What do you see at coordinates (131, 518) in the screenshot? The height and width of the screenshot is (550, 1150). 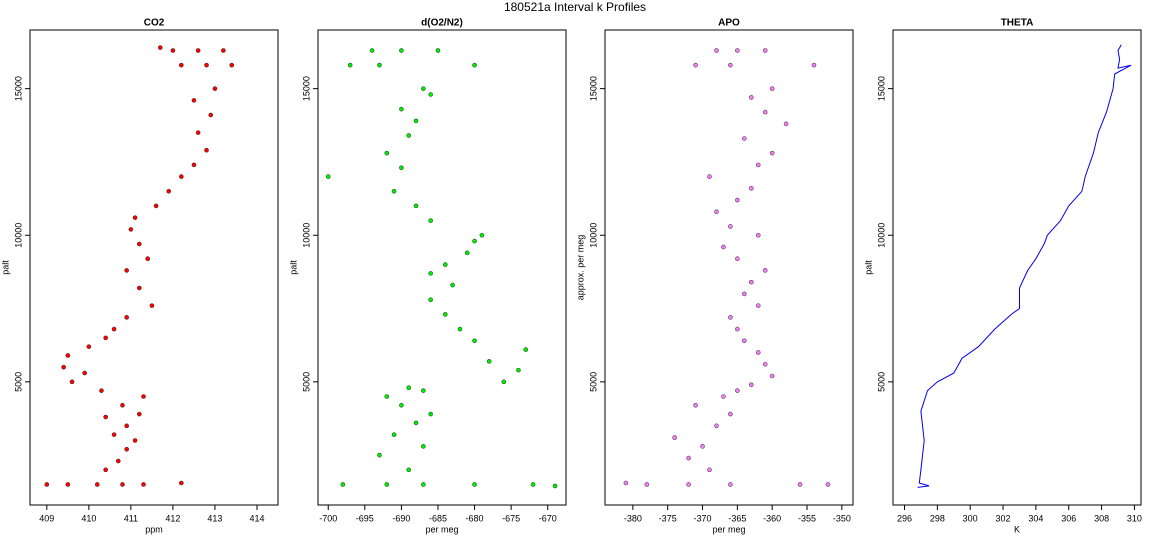 I see `x-tick-label: 411` at bounding box center [131, 518].